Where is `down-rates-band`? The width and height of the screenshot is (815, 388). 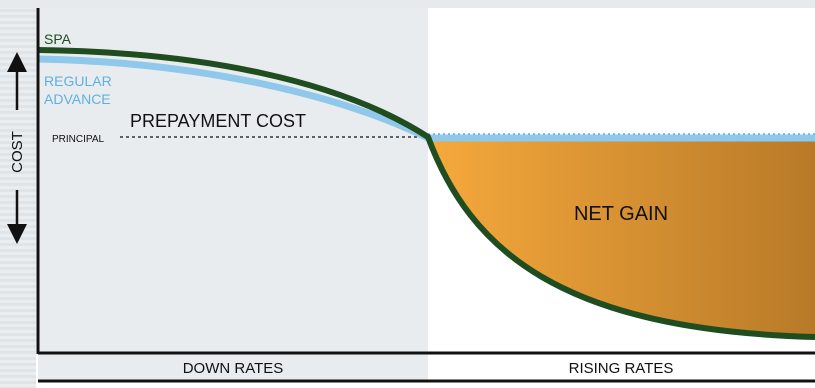 down-rates-band is located at coordinates (233, 367).